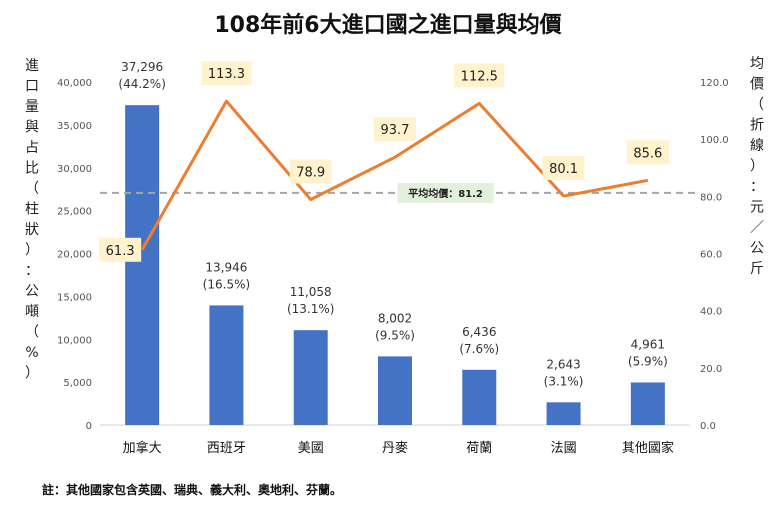  I want to click on chart-title: 108年前6大進口國之進口量與均價, so click(388, 25).